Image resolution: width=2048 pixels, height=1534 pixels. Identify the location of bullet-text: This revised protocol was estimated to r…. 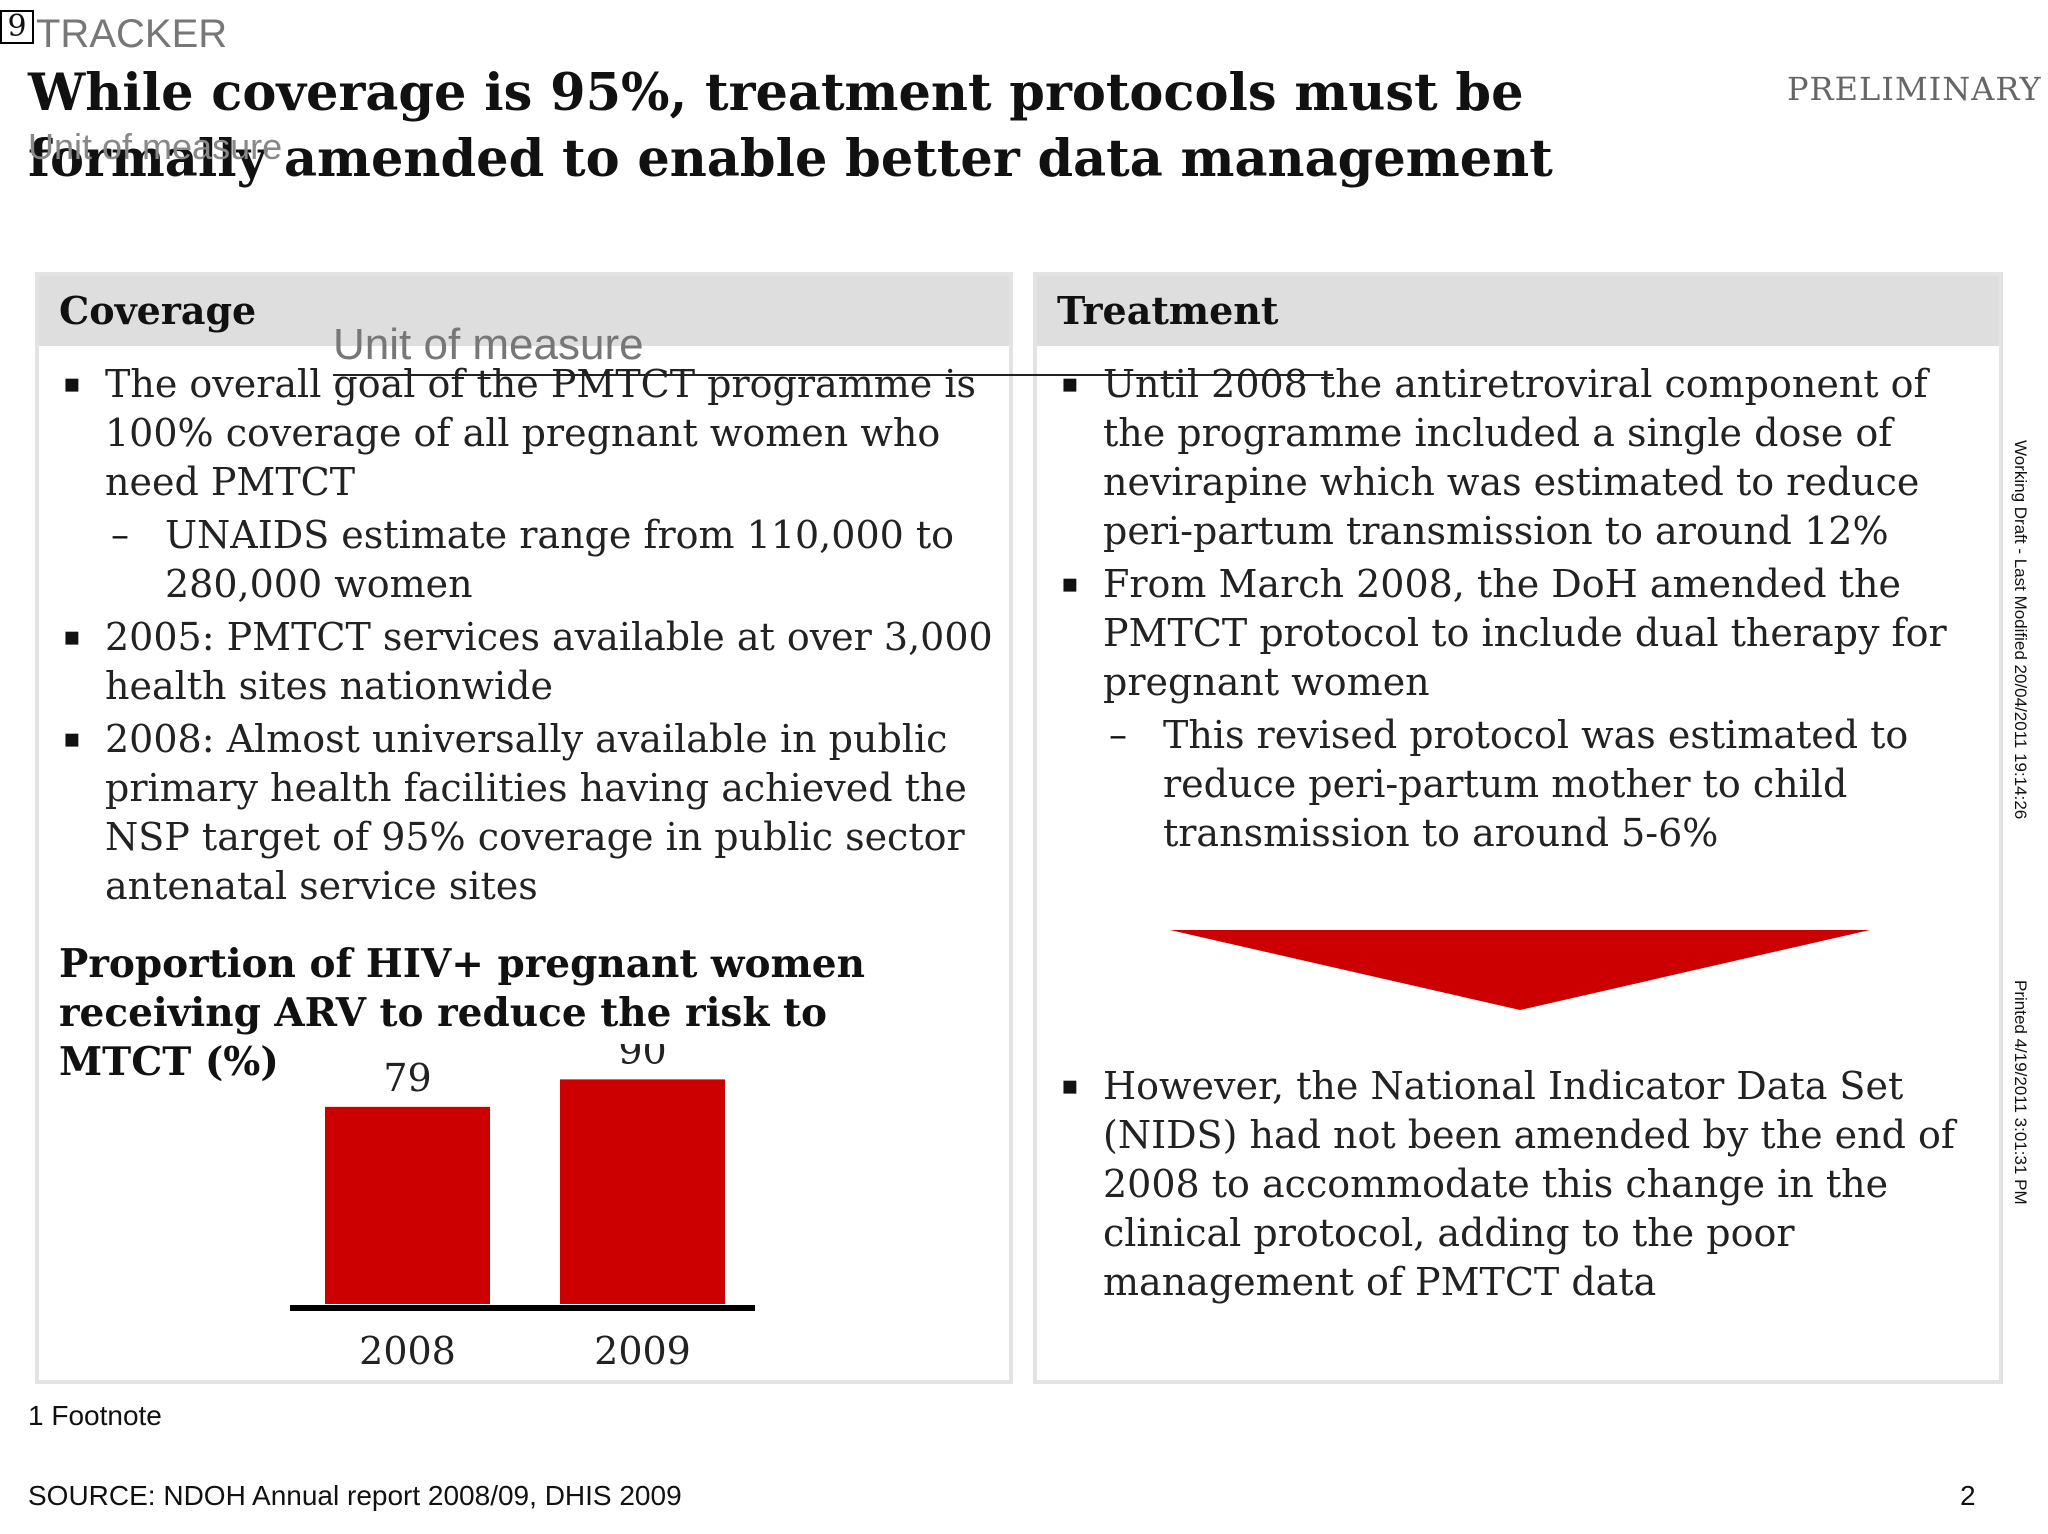
(1536, 784).